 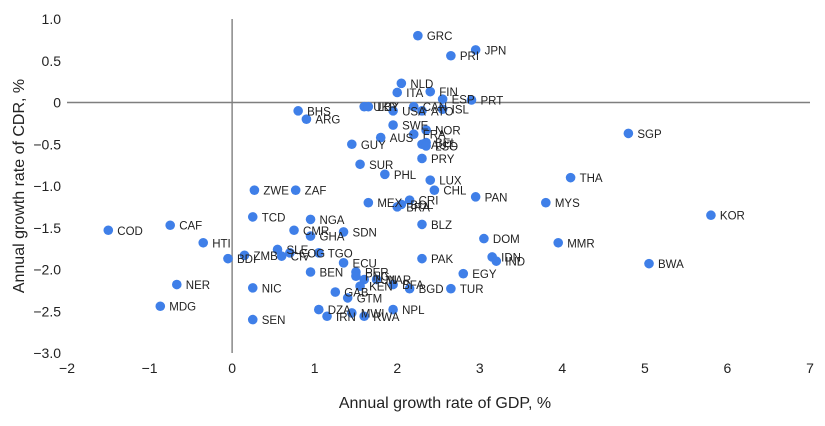 What do you see at coordinates (182, 308) in the screenshot?
I see `point-label-mdg: MDG` at bounding box center [182, 308].